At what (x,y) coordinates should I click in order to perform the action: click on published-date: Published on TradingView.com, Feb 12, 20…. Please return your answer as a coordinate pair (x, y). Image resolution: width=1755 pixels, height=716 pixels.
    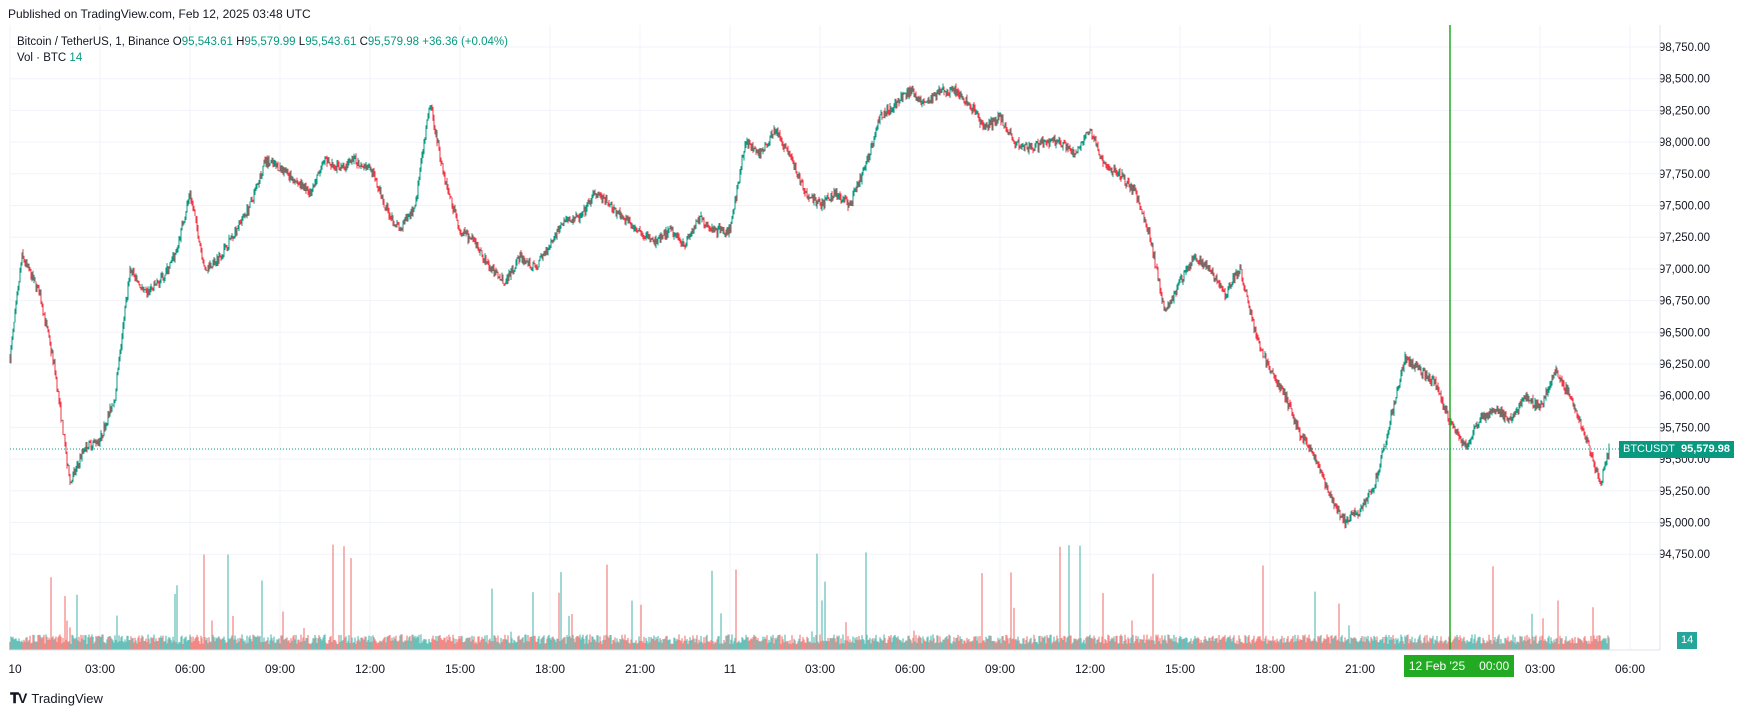
    Looking at the image, I should click on (159, 14).